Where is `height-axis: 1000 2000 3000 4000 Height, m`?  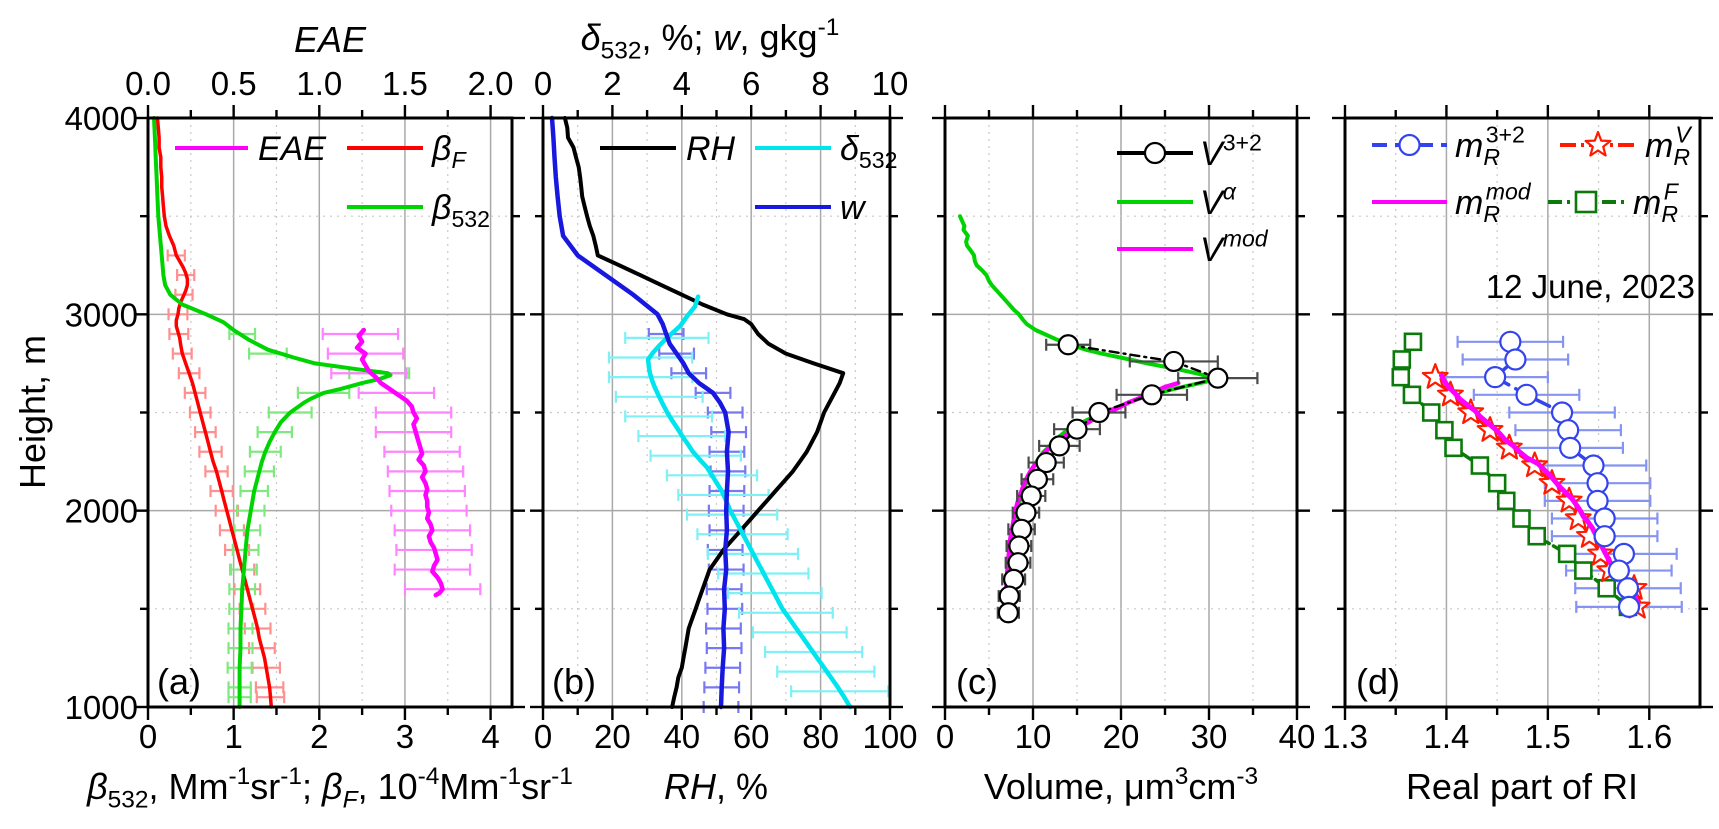
height-axis: 1000 2000 3000 4000 Height, m is located at coordinates (75, 413).